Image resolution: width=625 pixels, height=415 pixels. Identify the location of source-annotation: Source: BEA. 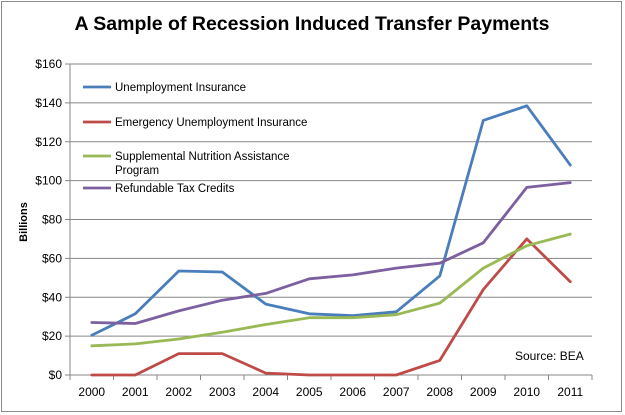
(549, 356).